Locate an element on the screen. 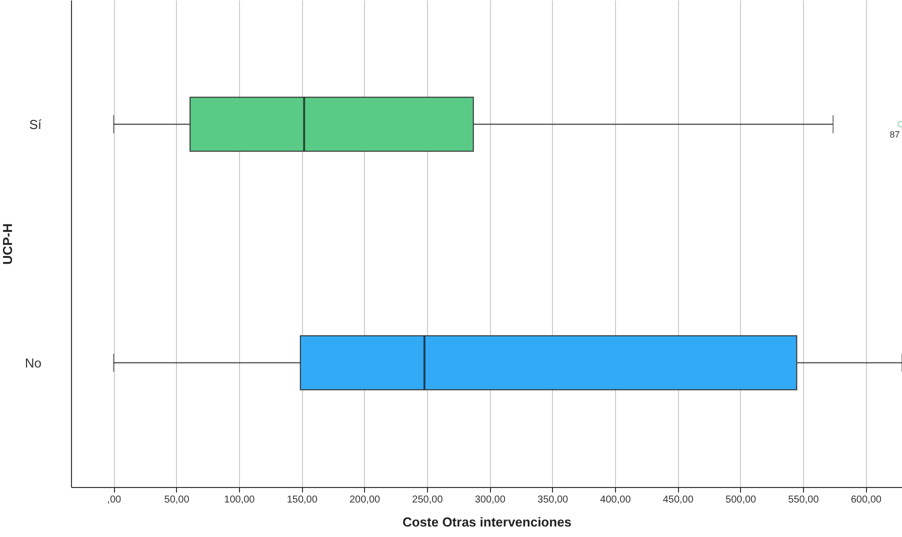  x-tick-label: 400,00 is located at coordinates (616, 500).